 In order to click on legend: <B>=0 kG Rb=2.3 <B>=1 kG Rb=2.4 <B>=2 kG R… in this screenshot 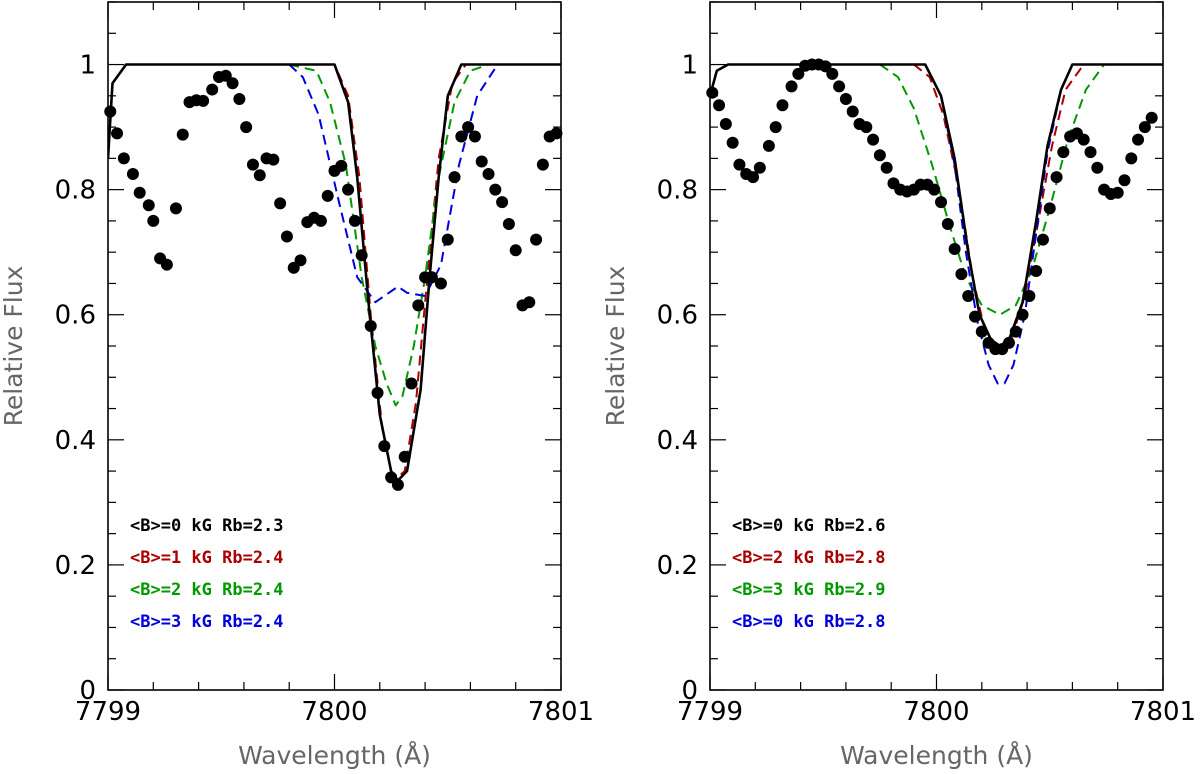, I will do `click(207, 574)`.